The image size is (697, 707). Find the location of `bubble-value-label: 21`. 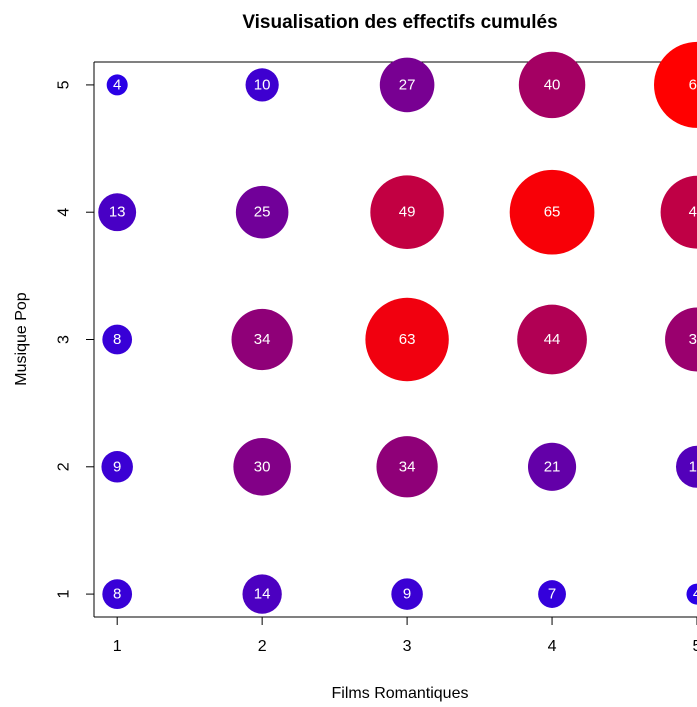

bubble-value-label: 21 is located at coordinates (552, 466).